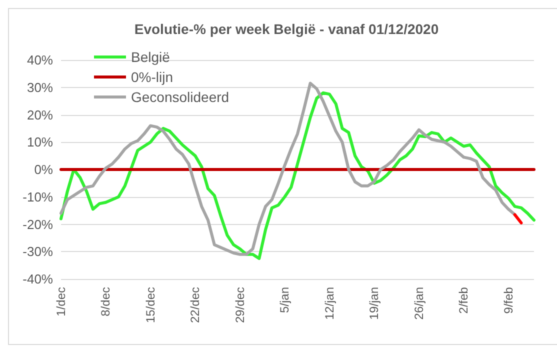 This screenshot has height=350, width=557. I want to click on x-tick-label: 12/jan, so click(329, 303).